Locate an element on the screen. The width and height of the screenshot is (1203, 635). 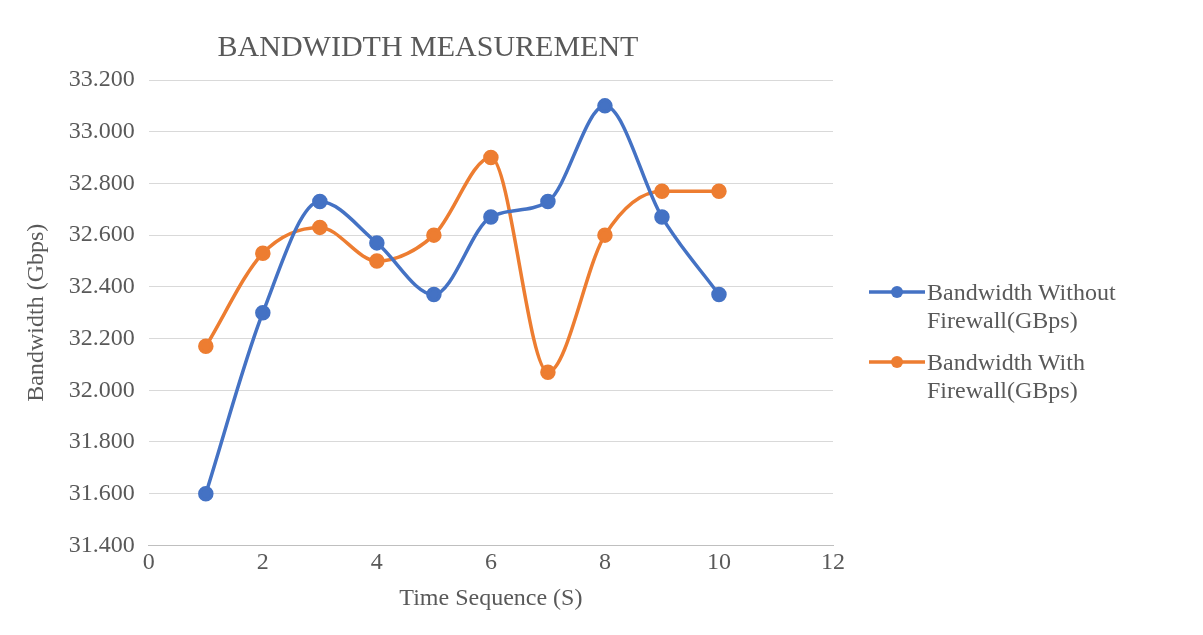
x-tick-label: 4 is located at coordinates (376, 561).